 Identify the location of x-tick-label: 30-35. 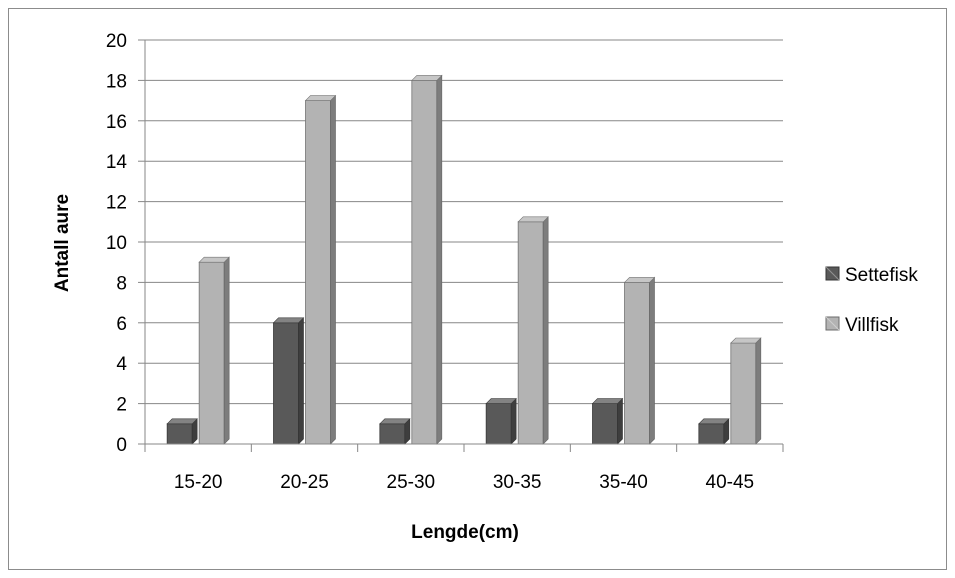
(517, 482).